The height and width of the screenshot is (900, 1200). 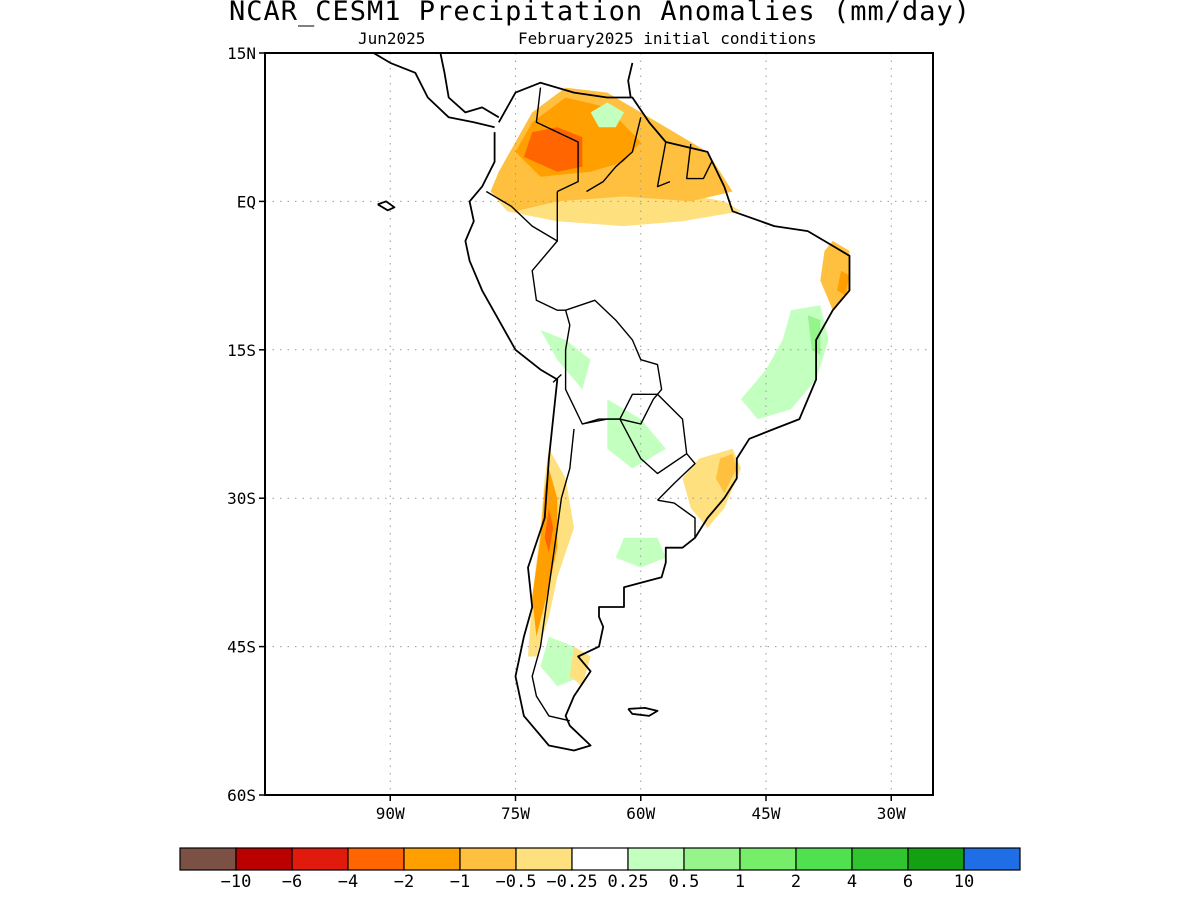 What do you see at coordinates (392, 38) in the screenshot?
I see `subtitle-valid-month: Jun2025` at bounding box center [392, 38].